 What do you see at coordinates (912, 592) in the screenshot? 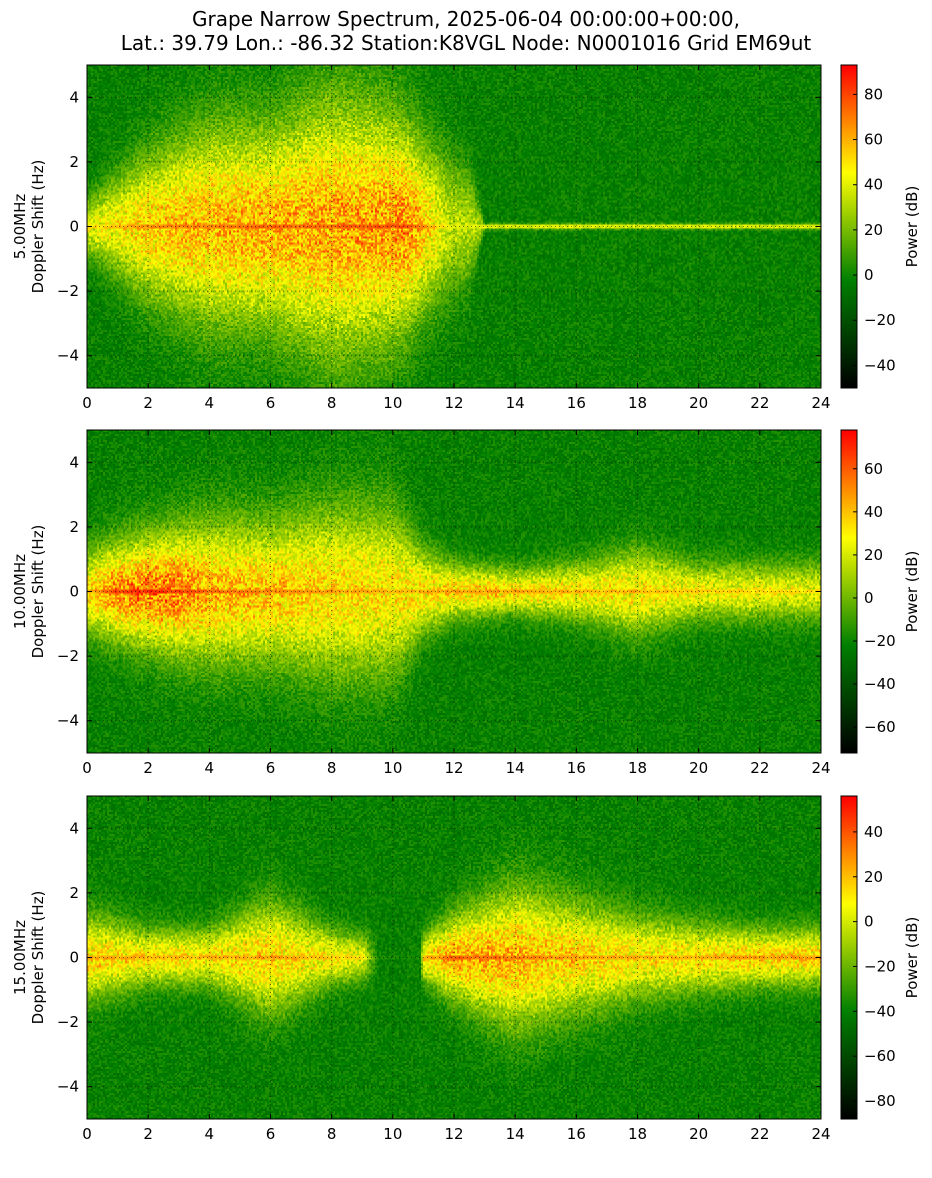
I see `colorbar-label-10mhz: Power (dB)` at bounding box center [912, 592].